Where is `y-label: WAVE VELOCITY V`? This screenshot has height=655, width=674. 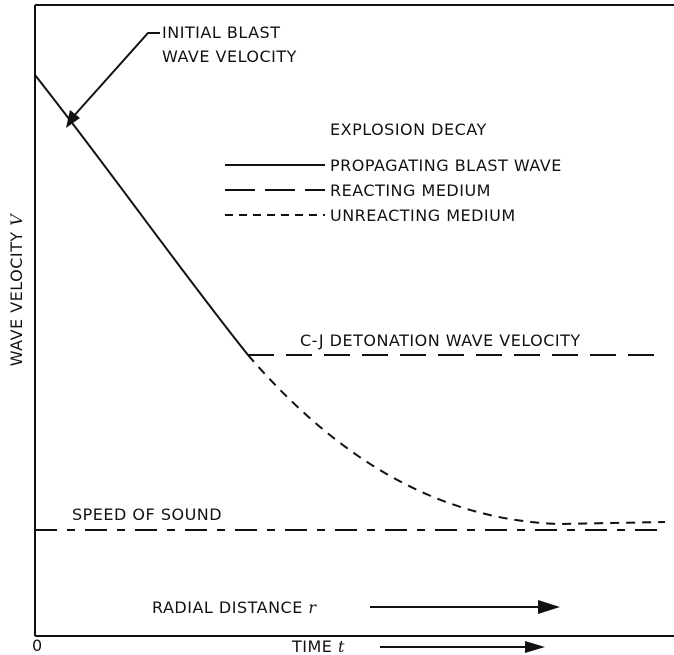 y-label: WAVE VELOCITY V is located at coordinates (16, 290).